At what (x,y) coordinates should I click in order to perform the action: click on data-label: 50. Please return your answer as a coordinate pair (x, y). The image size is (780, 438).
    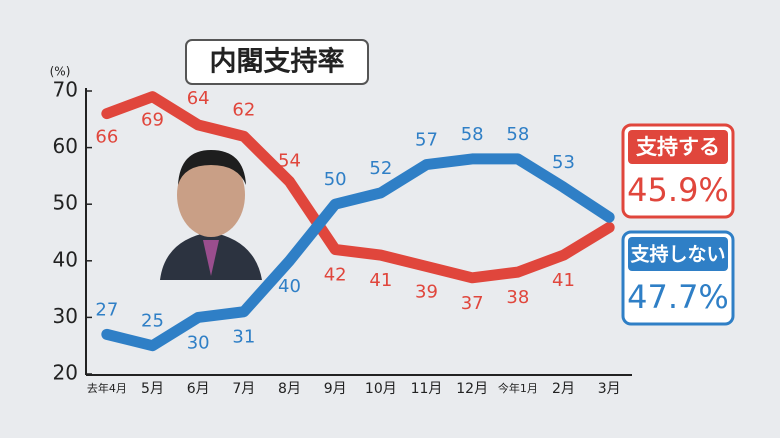
    Looking at the image, I should click on (335, 179).